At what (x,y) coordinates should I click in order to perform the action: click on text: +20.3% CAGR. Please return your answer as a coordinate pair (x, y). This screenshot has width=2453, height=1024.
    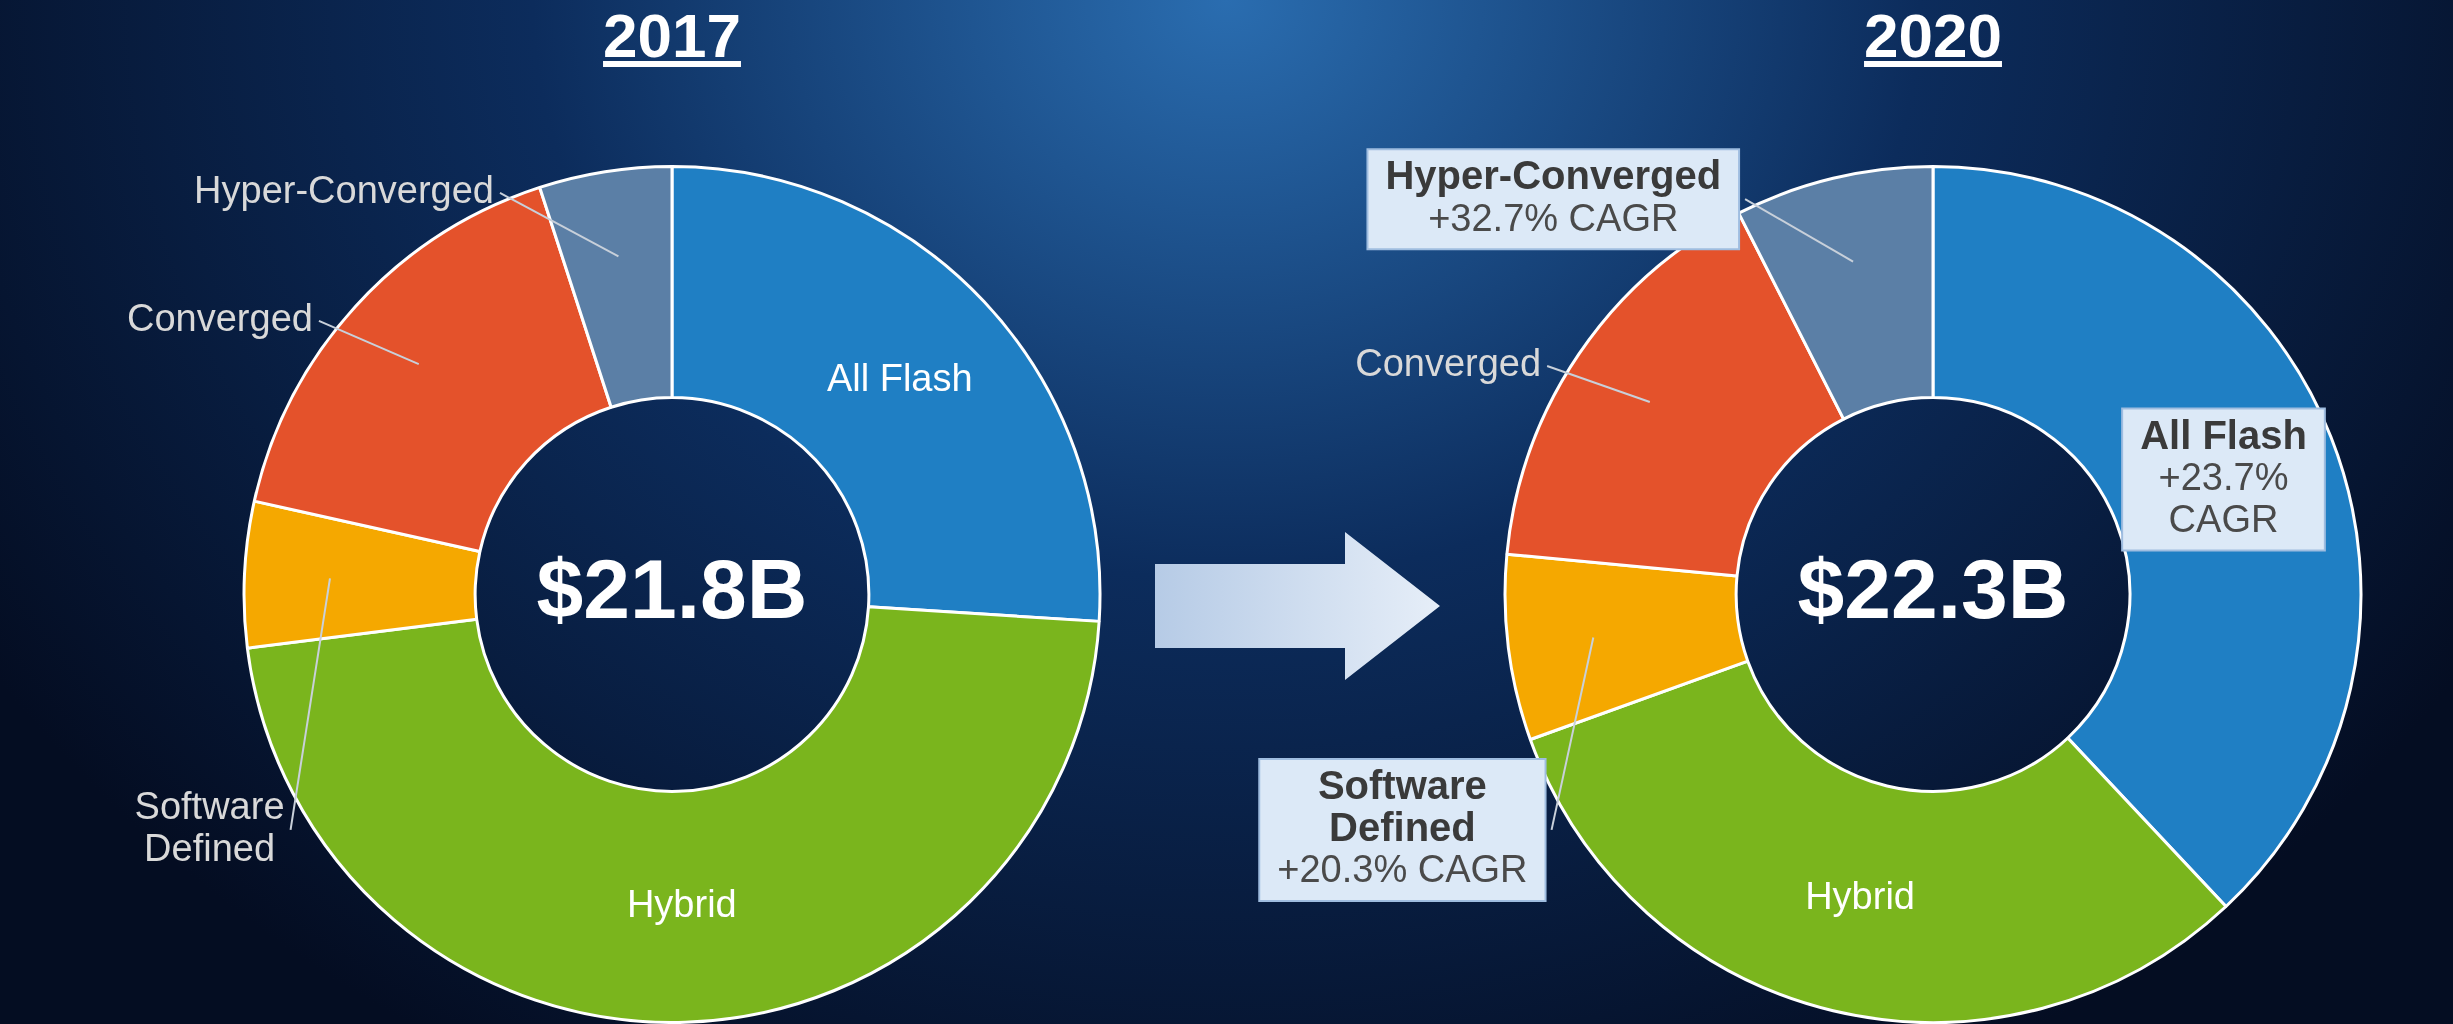
    Looking at the image, I should click on (1402, 869).